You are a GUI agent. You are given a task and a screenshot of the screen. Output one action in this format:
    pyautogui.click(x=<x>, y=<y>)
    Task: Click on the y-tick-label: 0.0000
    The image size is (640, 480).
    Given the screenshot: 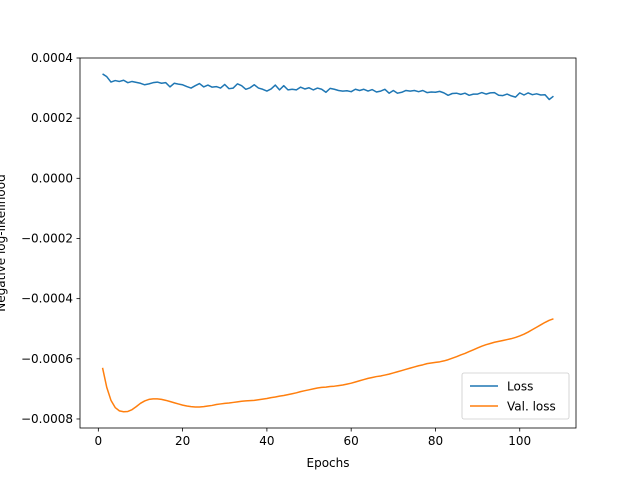 What is the action you would take?
    pyautogui.click(x=52, y=178)
    